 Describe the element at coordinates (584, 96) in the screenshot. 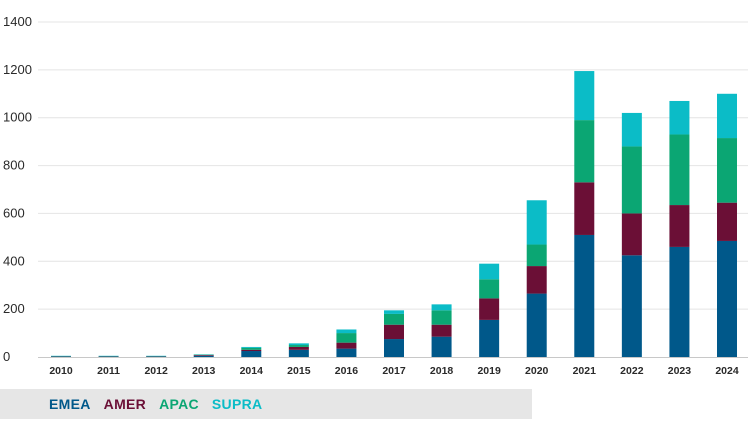

I see `bar-supra-2021` at that location.